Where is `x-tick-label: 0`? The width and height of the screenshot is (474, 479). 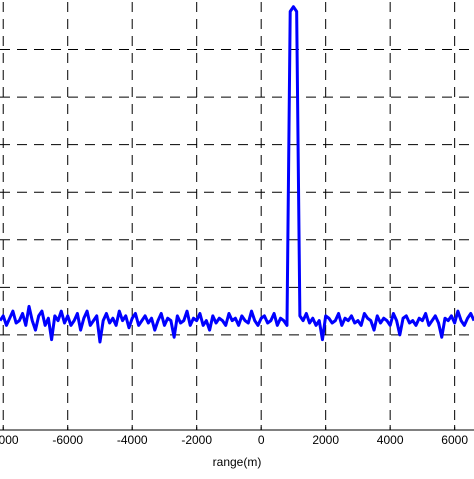
x-tick-label: 0 is located at coordinates (261, 440).